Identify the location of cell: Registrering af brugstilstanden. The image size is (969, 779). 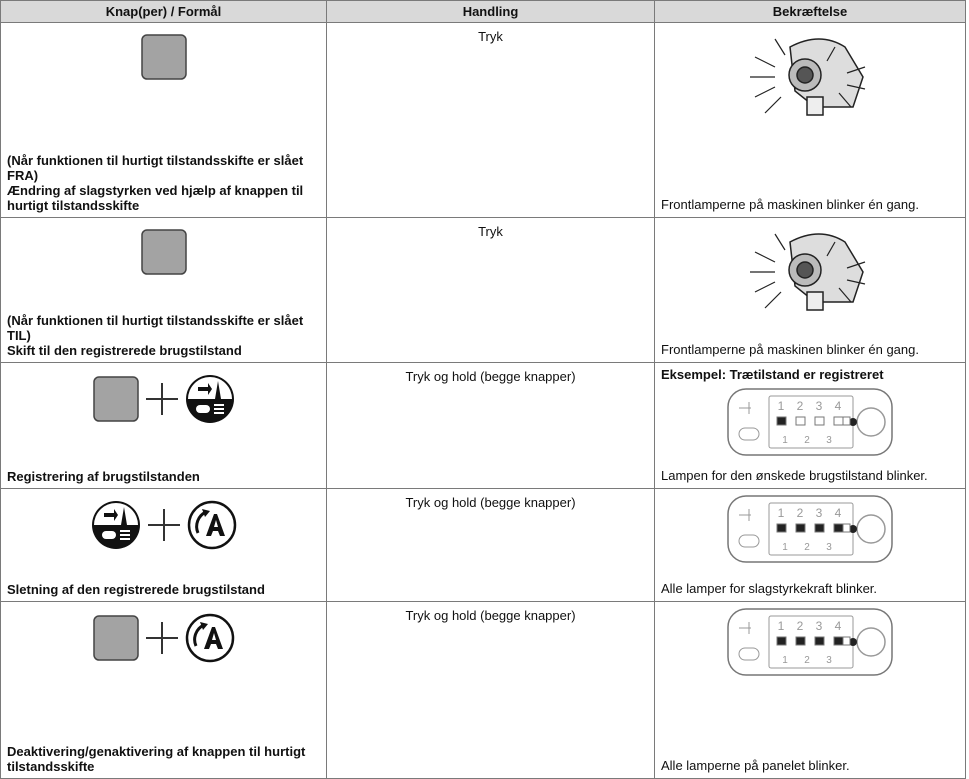
(163, 425).